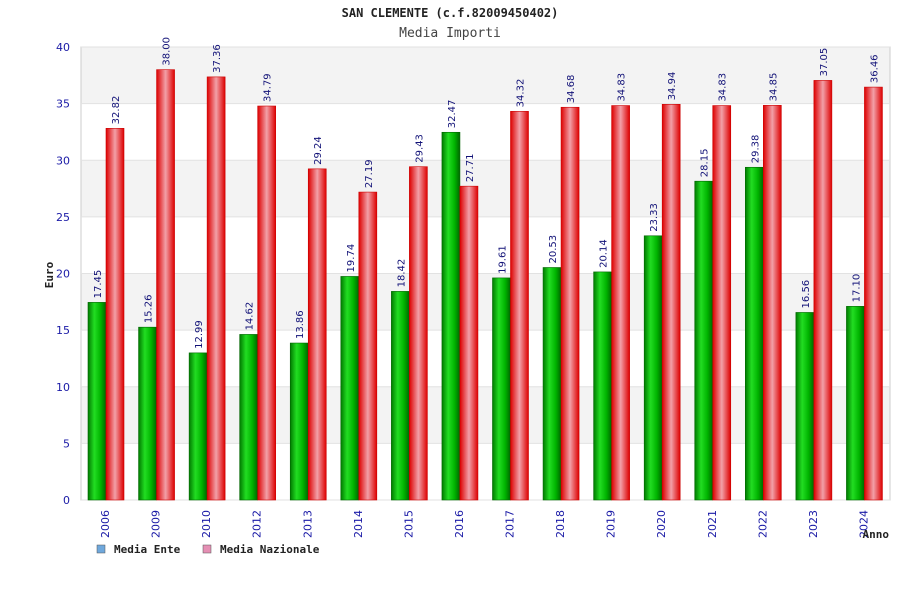  Describe the element at coordinates (452, 114) in the screenshot. I see `data-label: 32.47` at that location.